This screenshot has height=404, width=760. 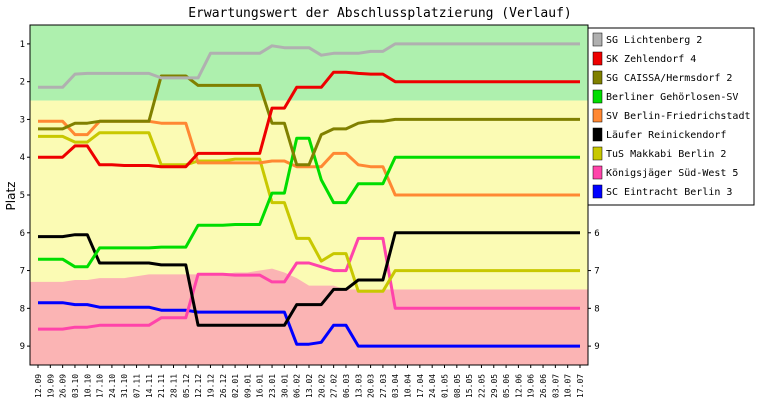 I want to click on y-tick-label-right: 7, so click(x=596, y=272).